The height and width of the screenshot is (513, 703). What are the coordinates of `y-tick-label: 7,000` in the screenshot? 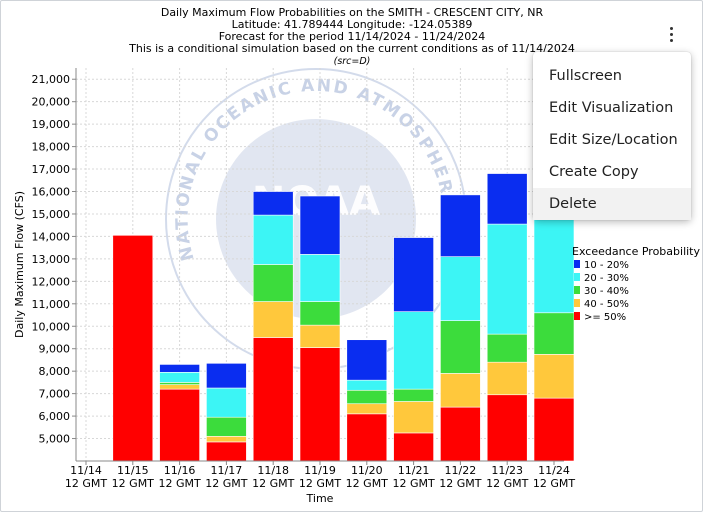 It's located at (55, 394).